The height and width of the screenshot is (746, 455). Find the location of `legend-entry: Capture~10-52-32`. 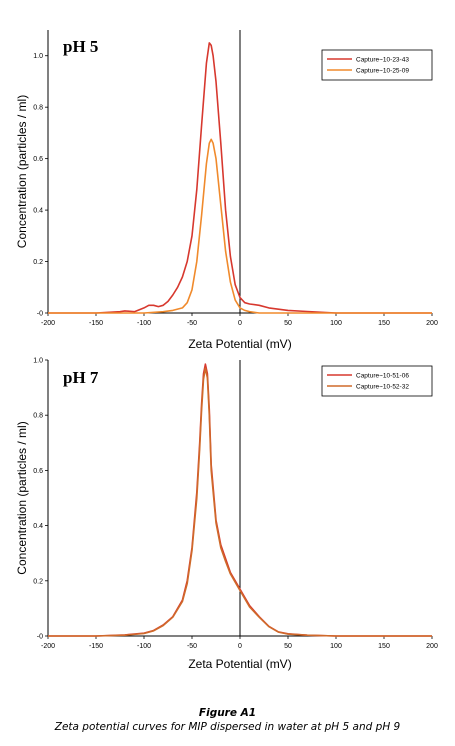

legend-entry: Capture~10-52-32 is located at coordinates (382, 386).